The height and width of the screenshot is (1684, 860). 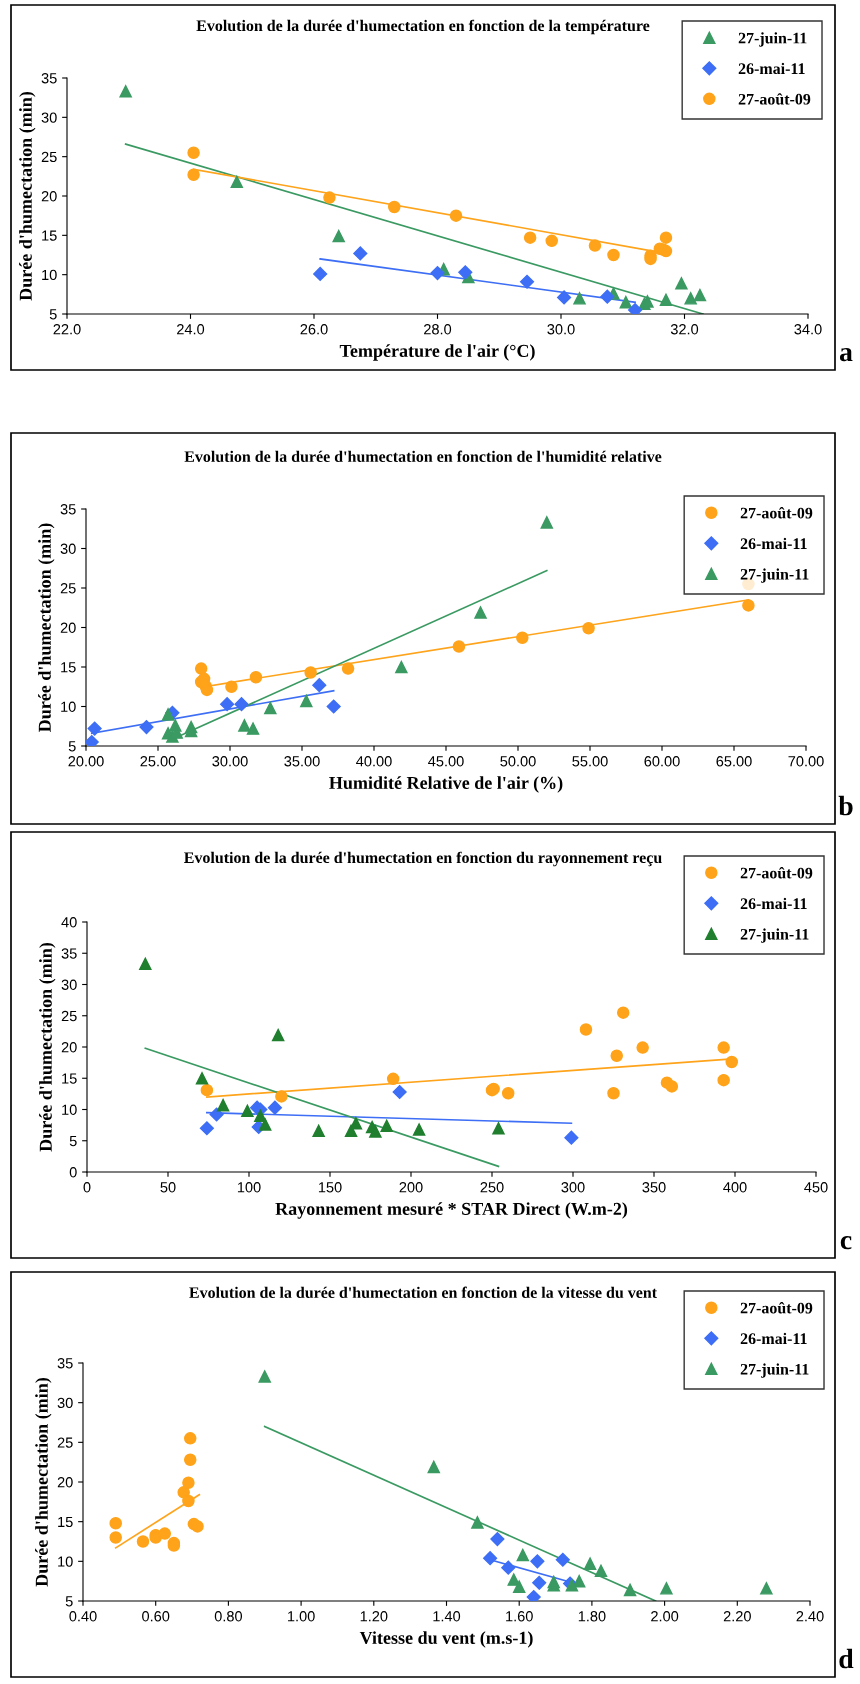 What do you see at coordinates (806, 761) in the screenshot?
I see `x-tick-label: 70.00` at bounding box center [806, 761].